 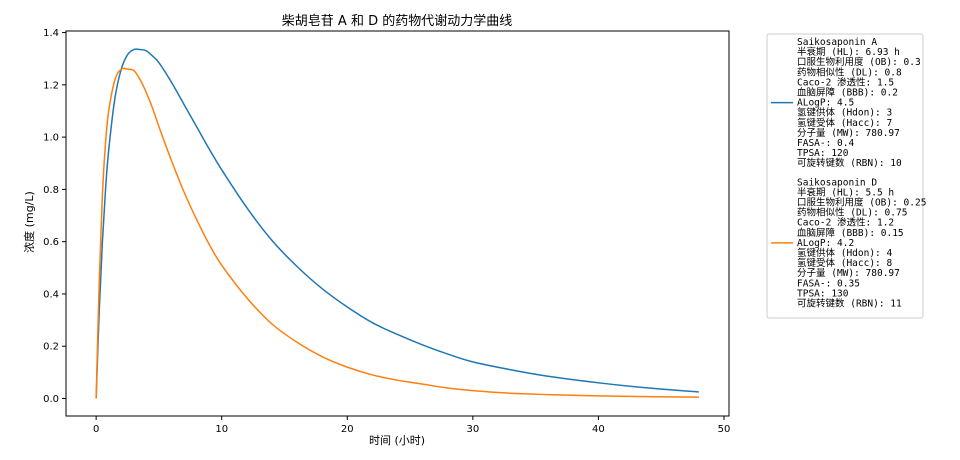 What do you see at coordinates (848, 273) in the screenshot?
I see `legend-text-saikosaponin-d: 分子量 (MW): 780.97` at bounding box center [848, 273].